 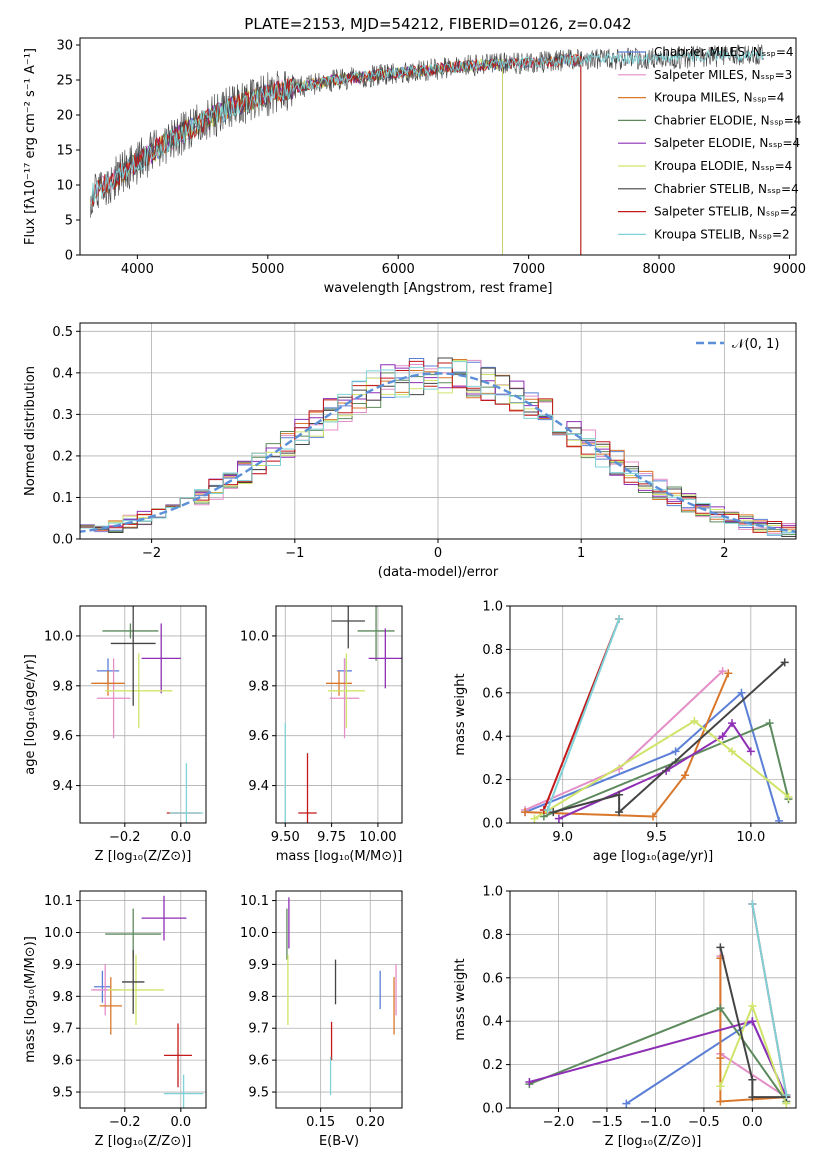 I want to click on residuals-xtick-label: 2, so click(x=724, y=553).